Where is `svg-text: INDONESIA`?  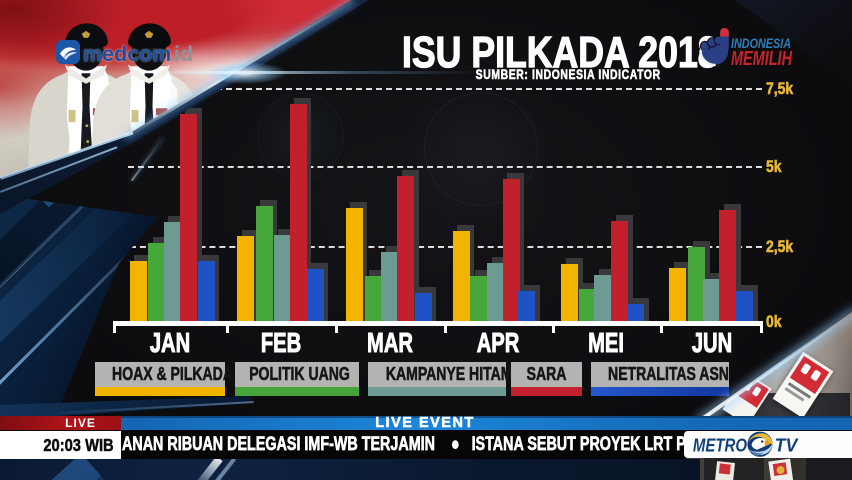
svg-text: INDONESIA is located at coordinates (761, 43).